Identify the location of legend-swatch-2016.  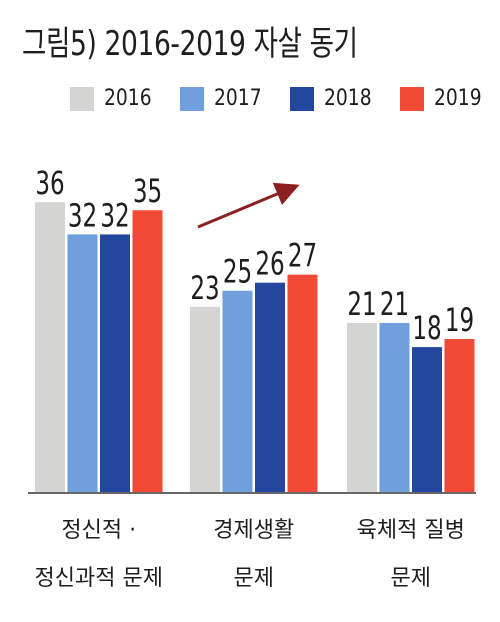
(82, 98).